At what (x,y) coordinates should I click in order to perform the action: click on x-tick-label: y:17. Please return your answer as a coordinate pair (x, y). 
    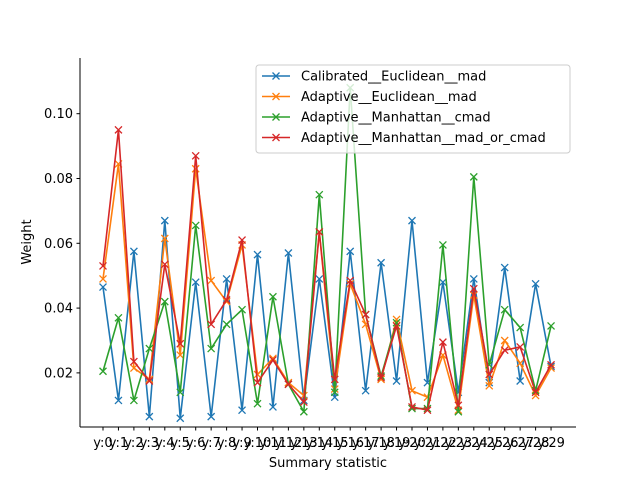
    Looking at the image, I should click on (366, 443).